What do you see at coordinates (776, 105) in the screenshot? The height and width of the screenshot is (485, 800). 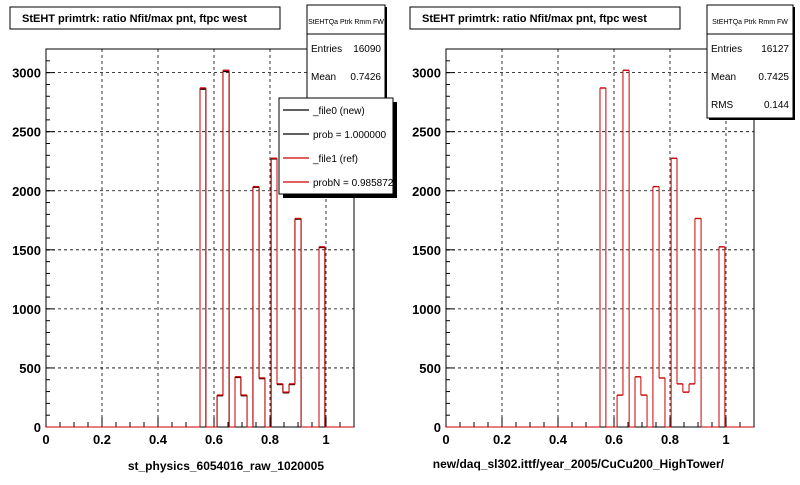 I see `stats-value: 0.144` at bounding box center [776, 105].